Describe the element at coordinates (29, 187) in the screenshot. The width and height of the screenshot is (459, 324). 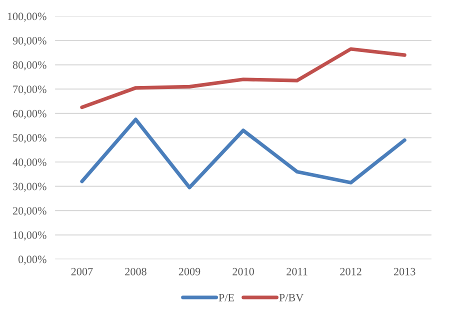
I see `y-tick-label: 30,00%` at that location.